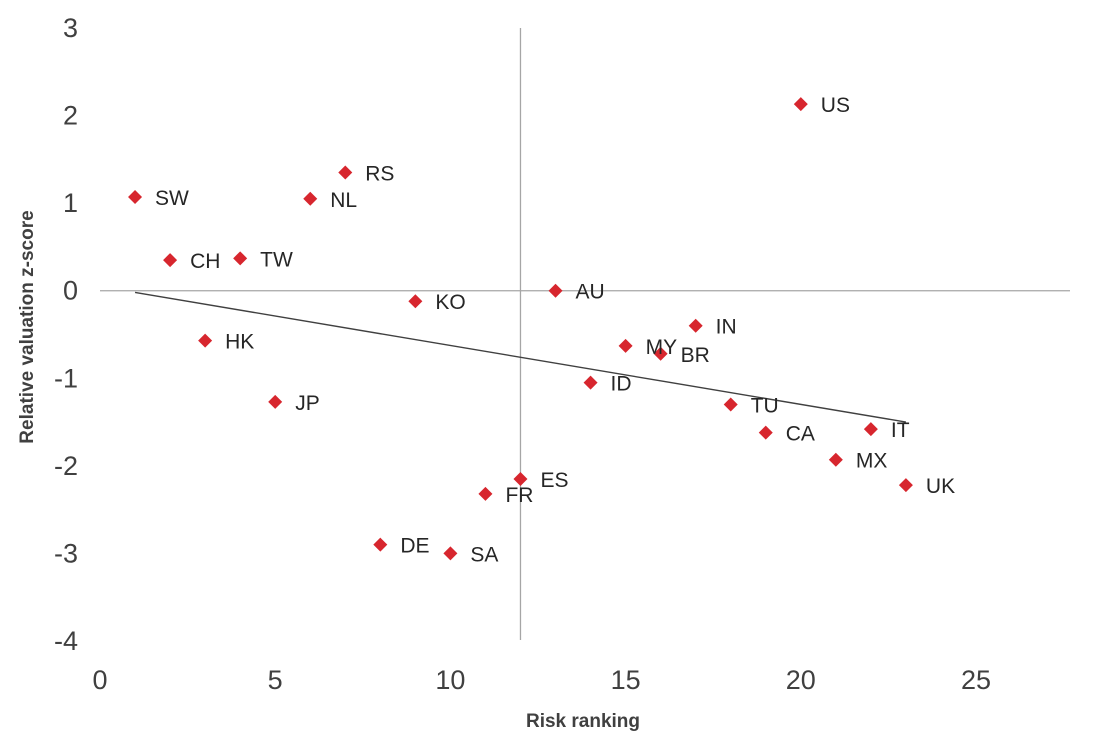 The width and height of the screenshot is (1097, 733). What do you see at coordinates (484, 554) in the screenshot?
I see `point-label: SA` at bounding box center [484, 554].